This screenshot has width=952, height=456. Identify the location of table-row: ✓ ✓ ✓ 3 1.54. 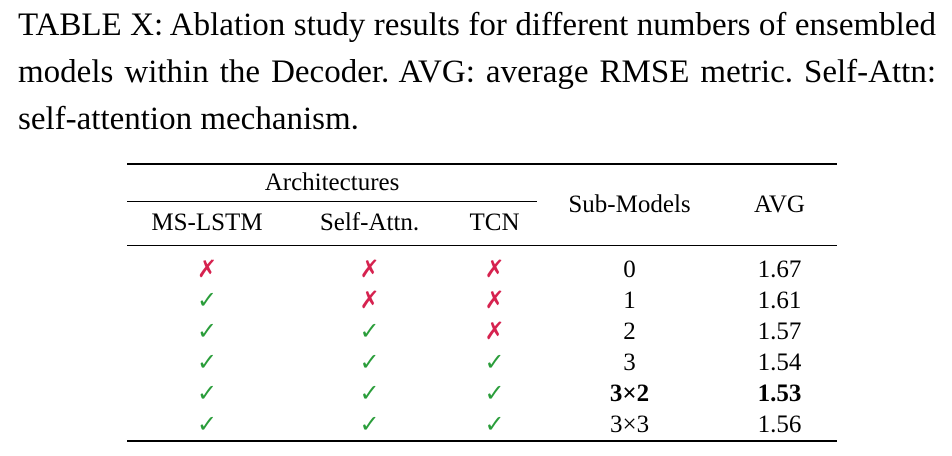
(482, 362).